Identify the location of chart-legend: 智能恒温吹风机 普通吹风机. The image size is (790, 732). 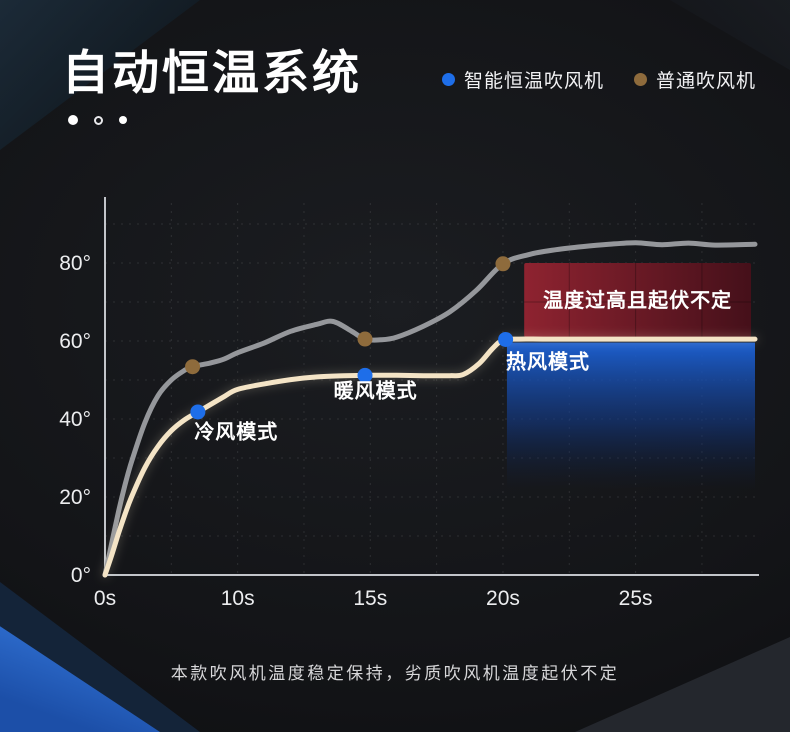
(598, 79).